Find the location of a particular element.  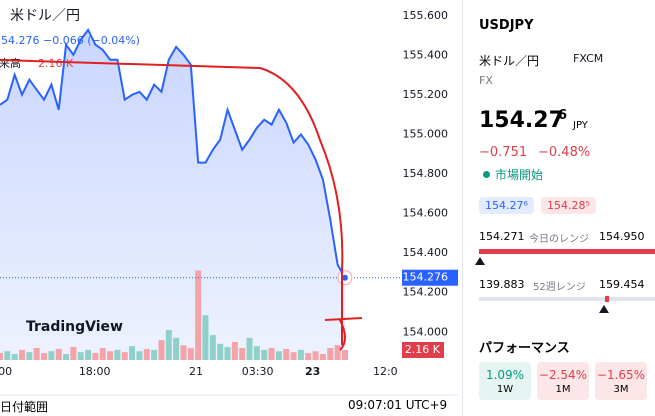

x-tick-label: 23 is located at coordinates (312, 371).